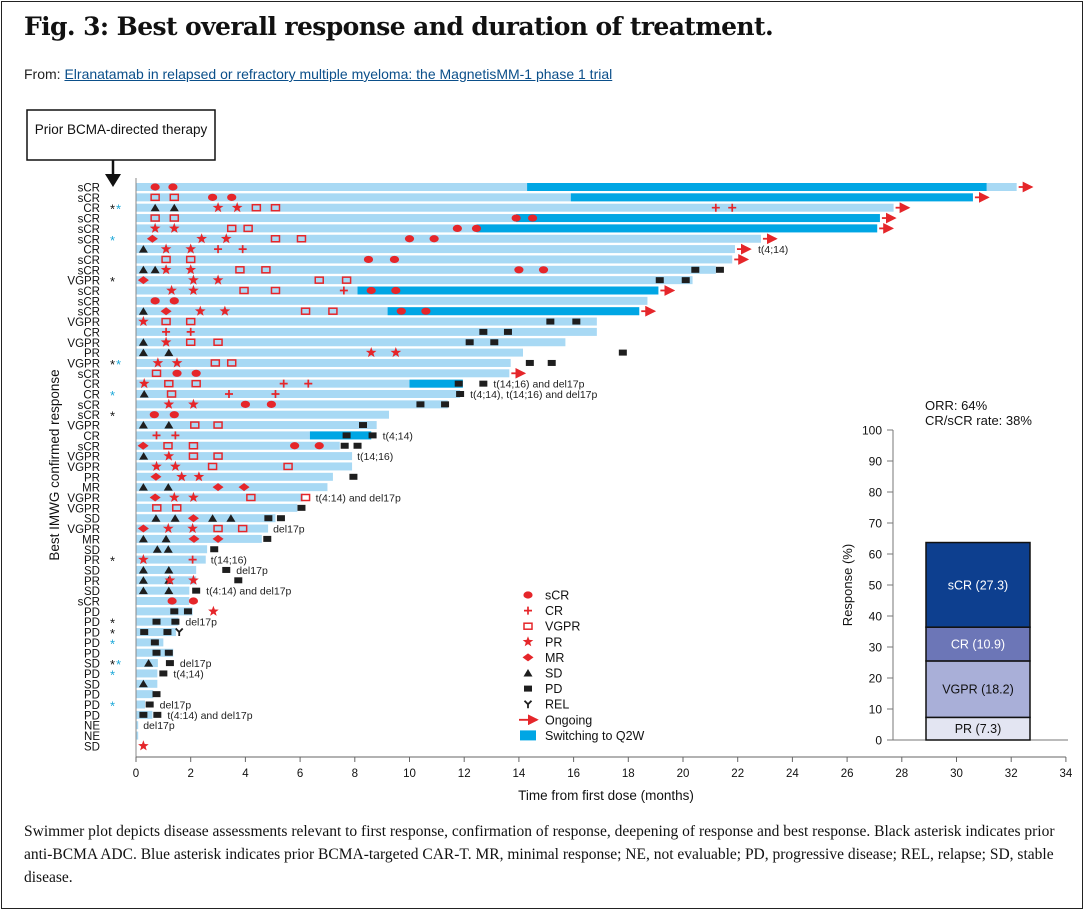  I want to click on rel-legend-icon, so click(528, 704).